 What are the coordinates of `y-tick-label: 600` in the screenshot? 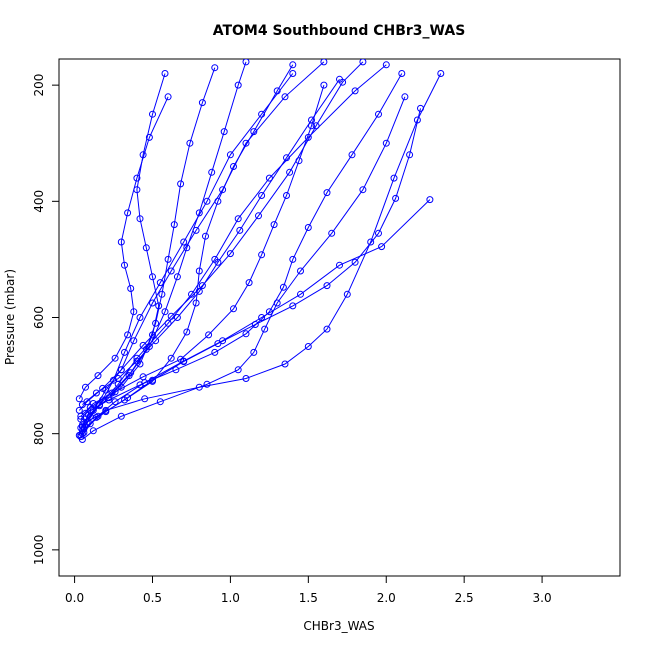 It's located at (39, 317).